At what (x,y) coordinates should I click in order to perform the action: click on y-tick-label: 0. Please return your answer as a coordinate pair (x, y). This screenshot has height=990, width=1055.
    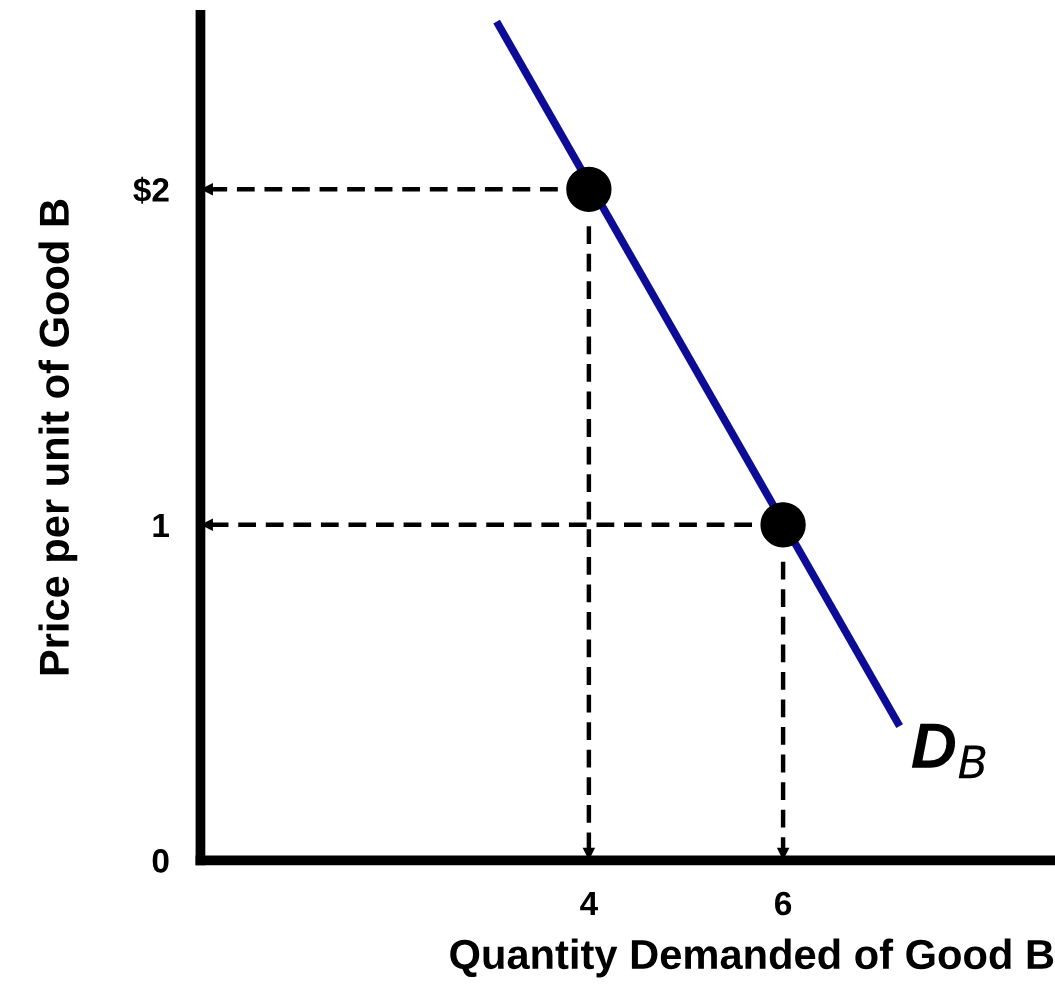
    Looking at the image, I should click on (160, 861).